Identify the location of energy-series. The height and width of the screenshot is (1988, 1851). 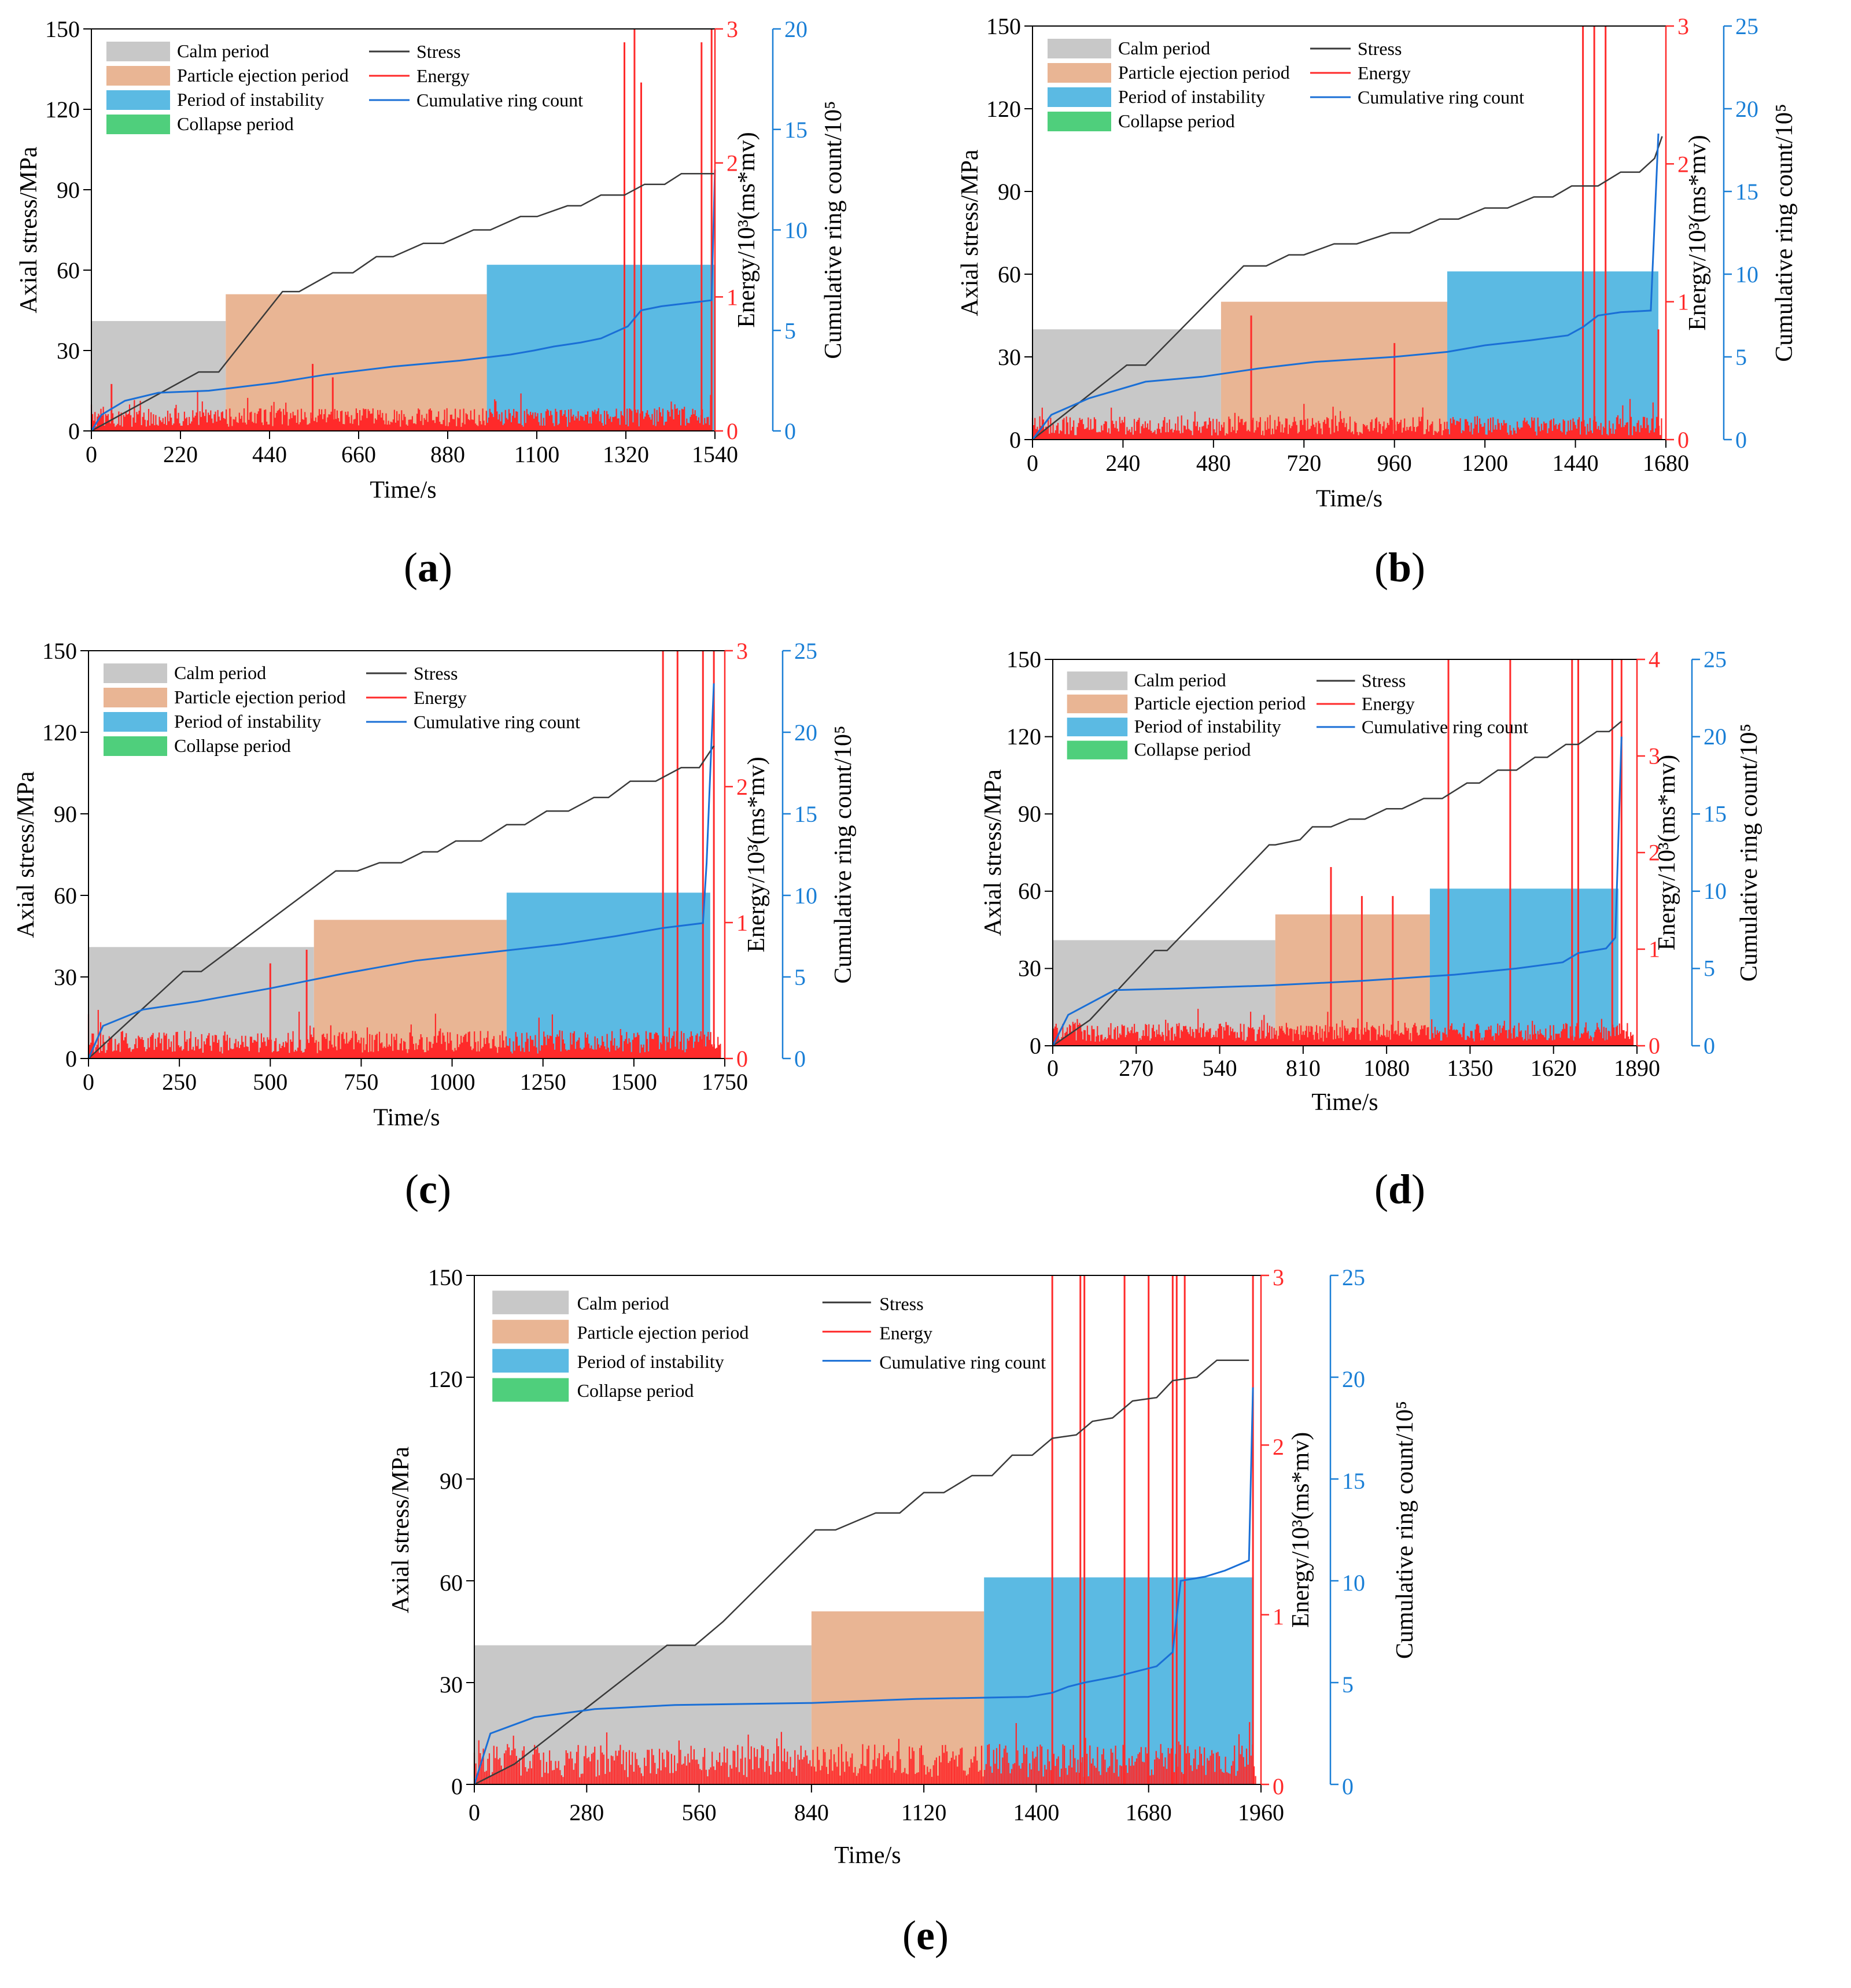
(864, 1529).